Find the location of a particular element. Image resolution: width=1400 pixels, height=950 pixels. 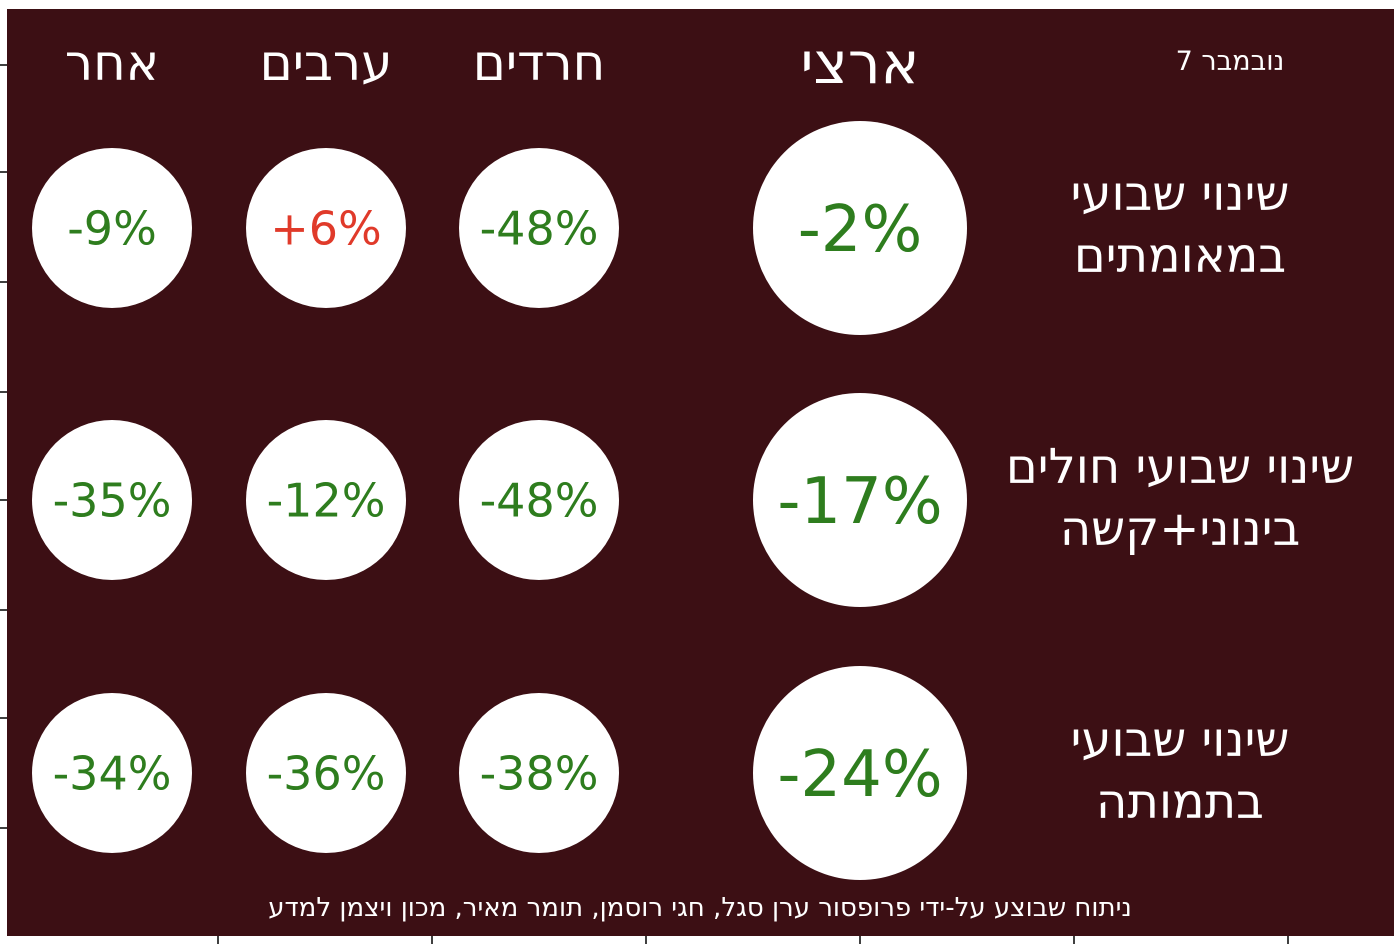

value-circle-severe-other is located at coordinates (112, 500).